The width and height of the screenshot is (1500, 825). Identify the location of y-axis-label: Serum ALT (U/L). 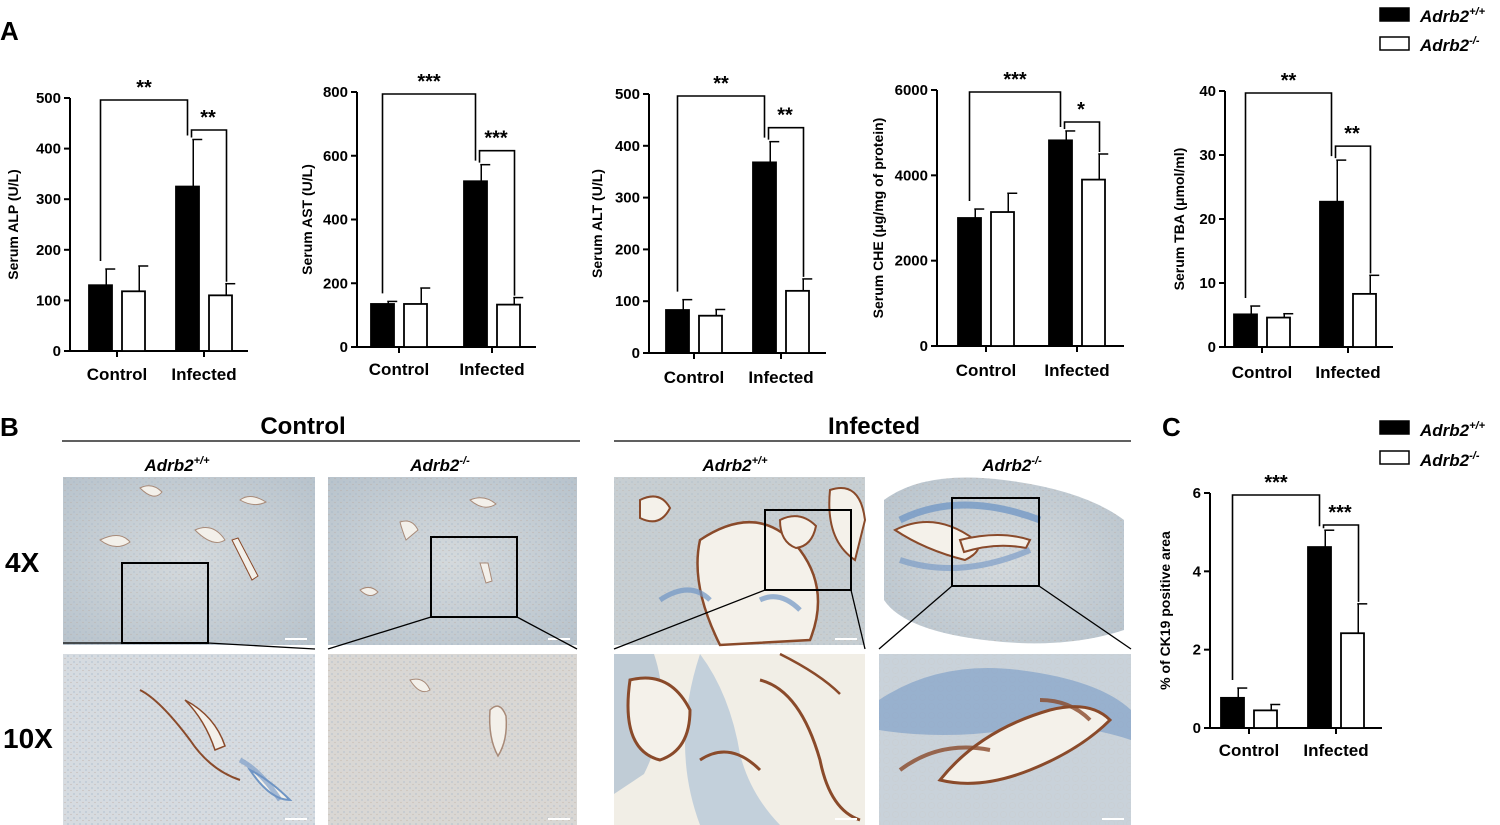
(597, 223).